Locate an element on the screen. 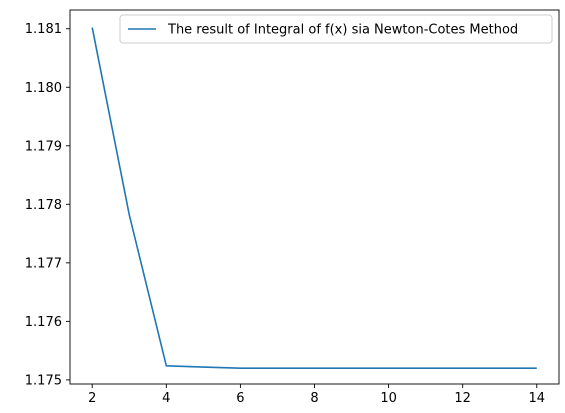 This screenshot has height=413, width=565. y-tick-label: 1.180 is located at coordinates (43, 88).